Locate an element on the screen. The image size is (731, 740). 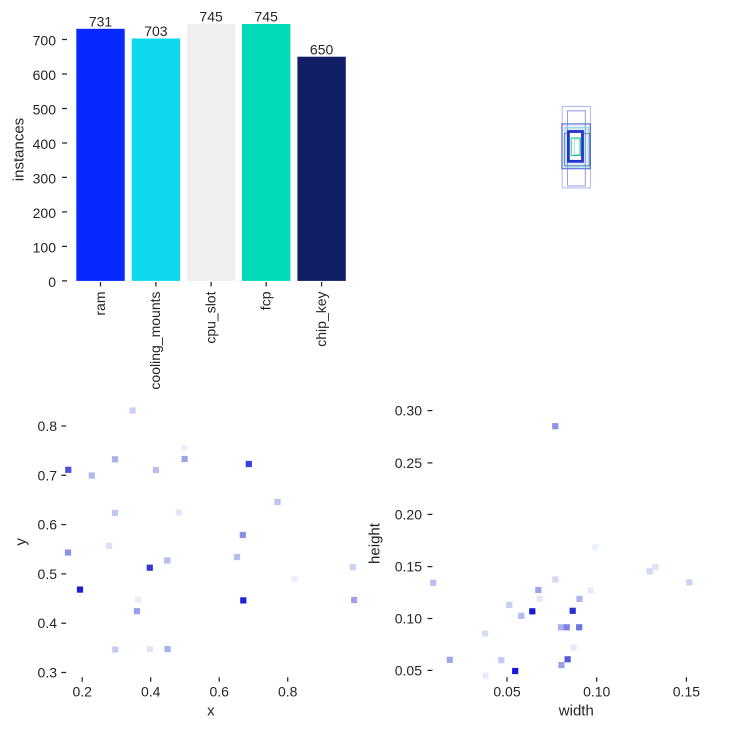
svg-text: 0.2 is located at coordinates (82, 692).